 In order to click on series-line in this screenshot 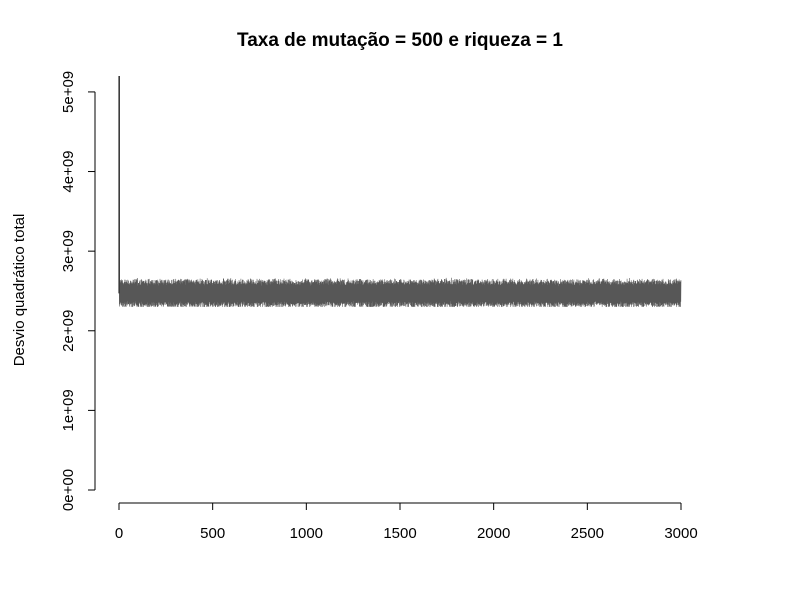, I will do `click(400, 292)`.